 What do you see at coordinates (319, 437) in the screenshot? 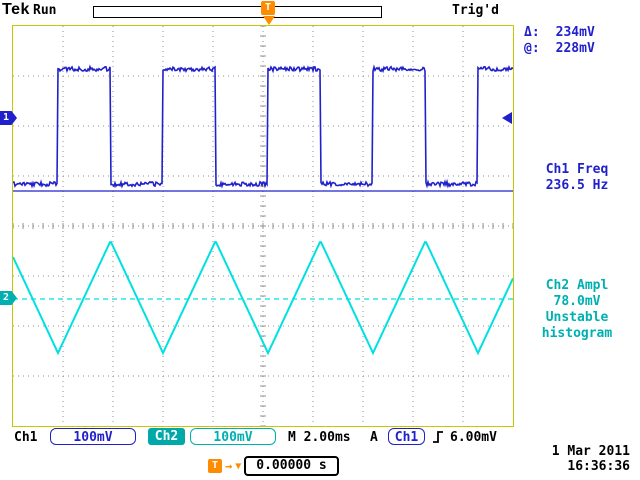
I see `timebase-readout: M 2.00ms` at bounding box center [319, 437].